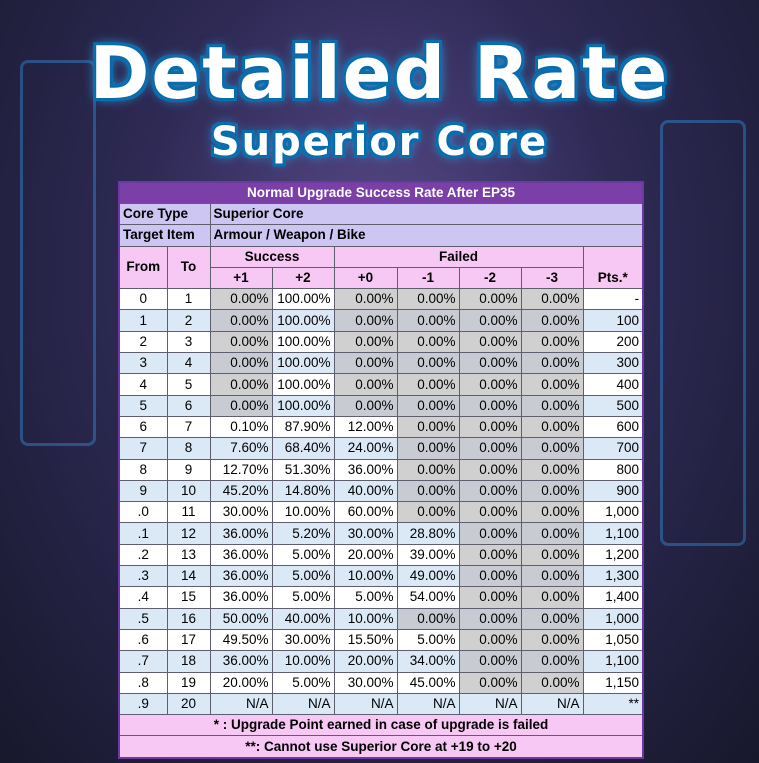 The height and width of the screenshot is (763, 759). What do you see at coordinates (143, 597) in the screenshot?
I see `from-cell: .4` at bounding box center [143, 597].